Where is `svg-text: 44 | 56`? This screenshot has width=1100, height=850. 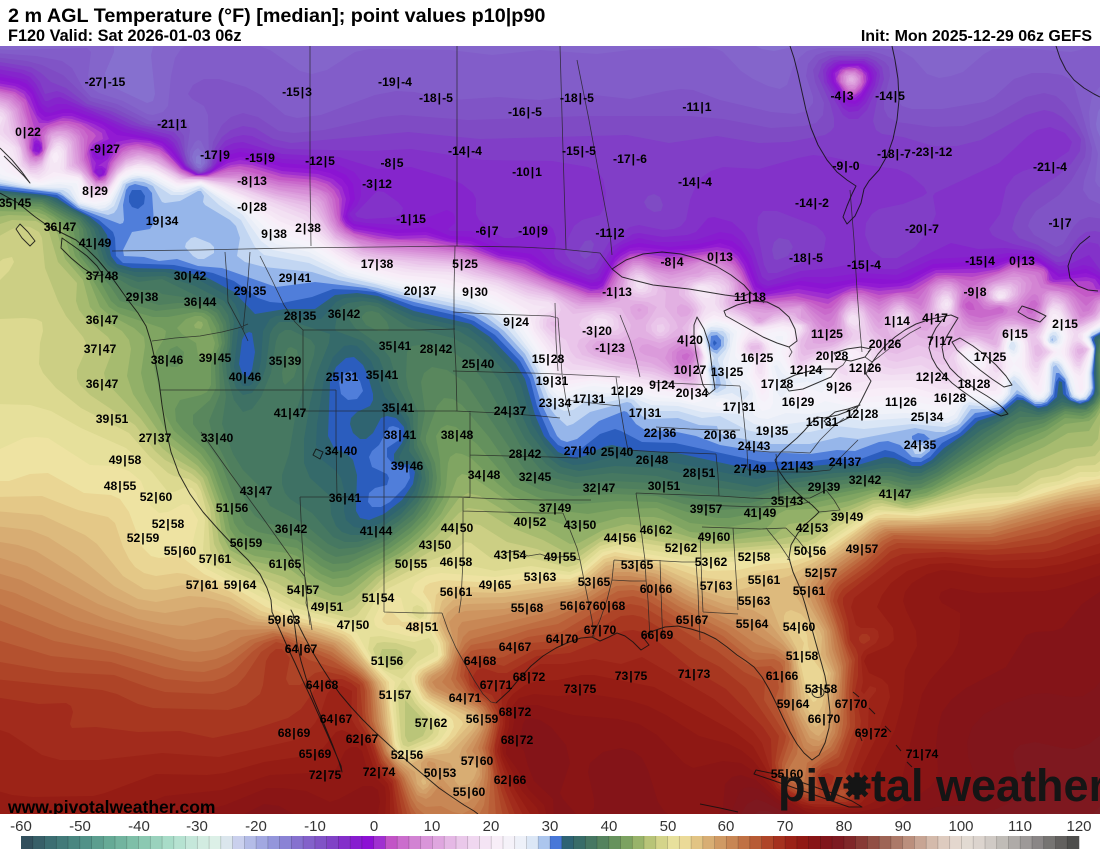
svg-text: 44 | 56 is located at coordinates (620, 538).